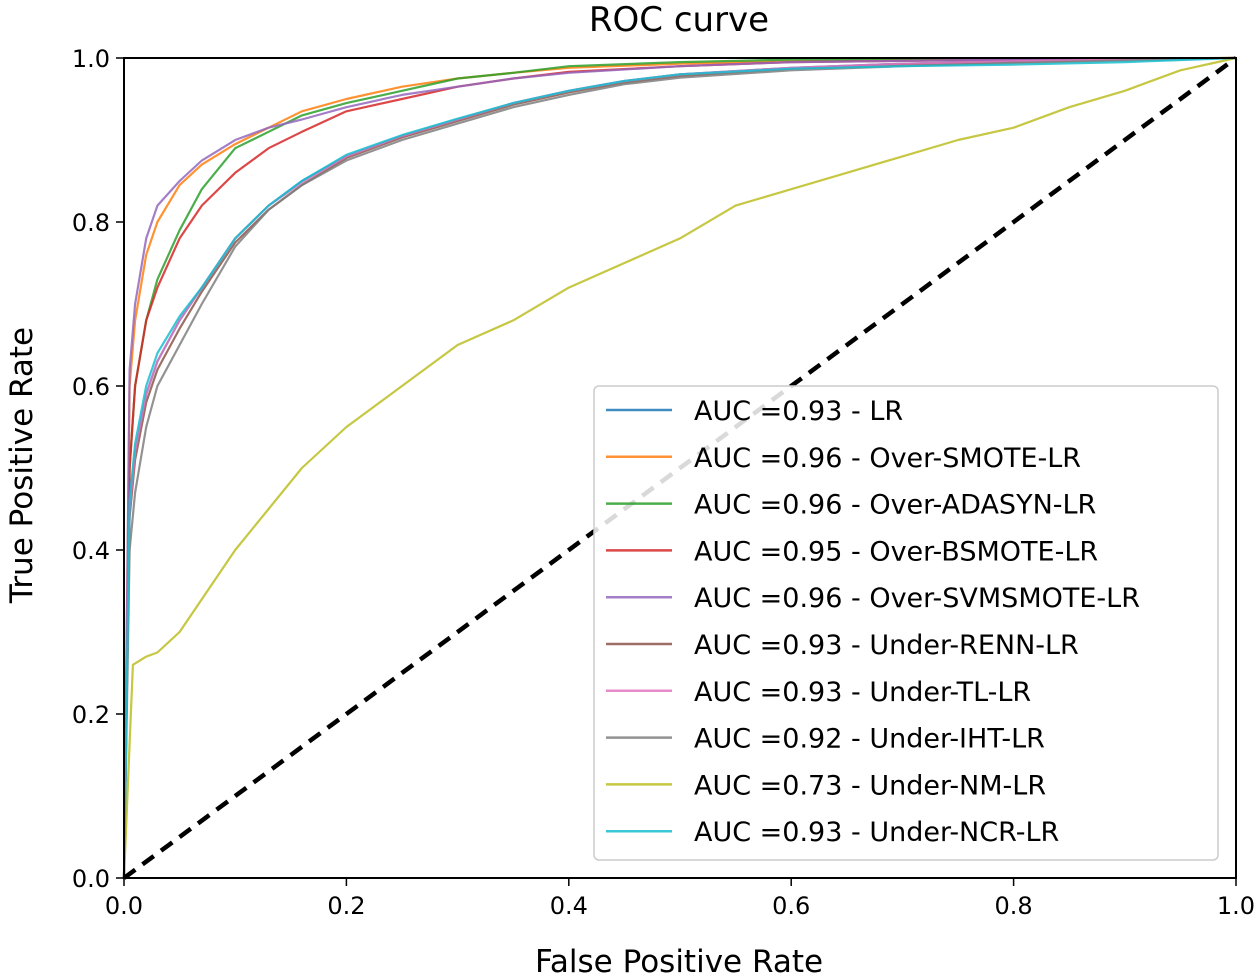  What do you see at coordinates (1236, 906) in the screenshot?
I see `x-tick-label: 1.0` at bounding box center [1236, 906].